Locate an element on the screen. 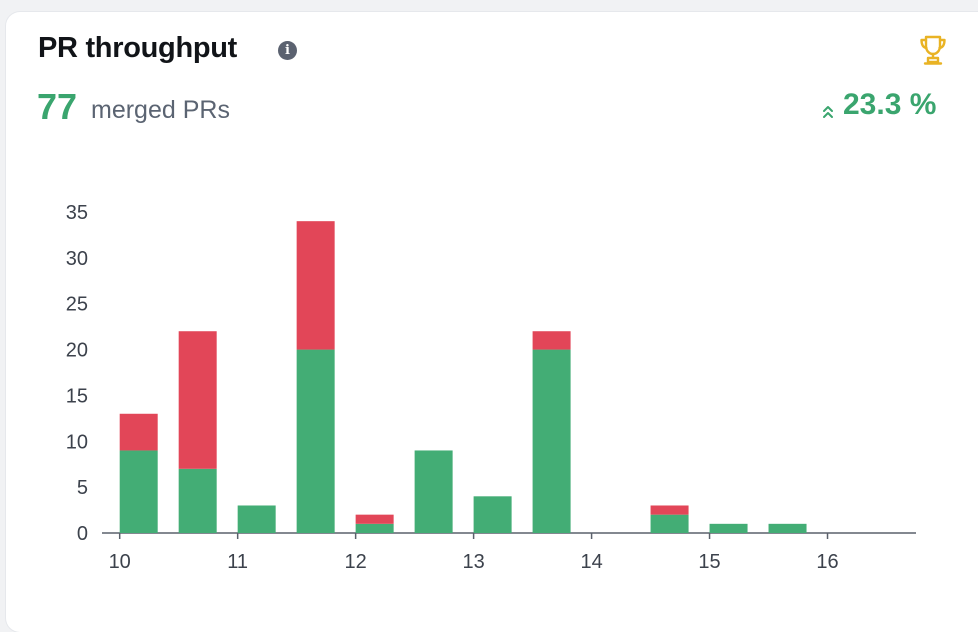  y-tick-label: 15 is located at coordinates (77, 396).